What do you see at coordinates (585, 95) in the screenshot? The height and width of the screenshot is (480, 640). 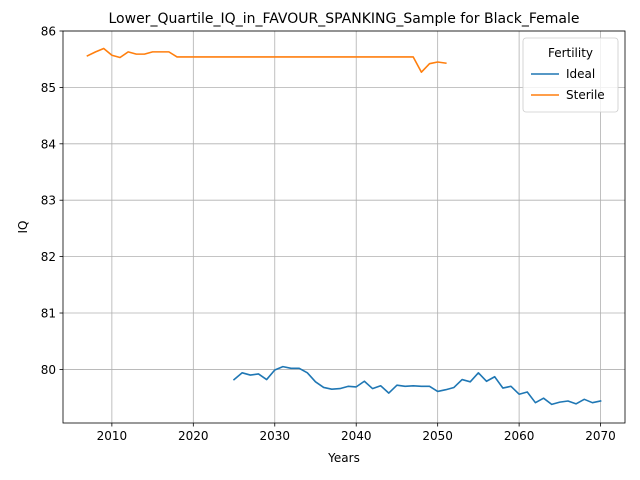 I see `legend-label-sterile: Sterile` at bounding box center [585, 95].